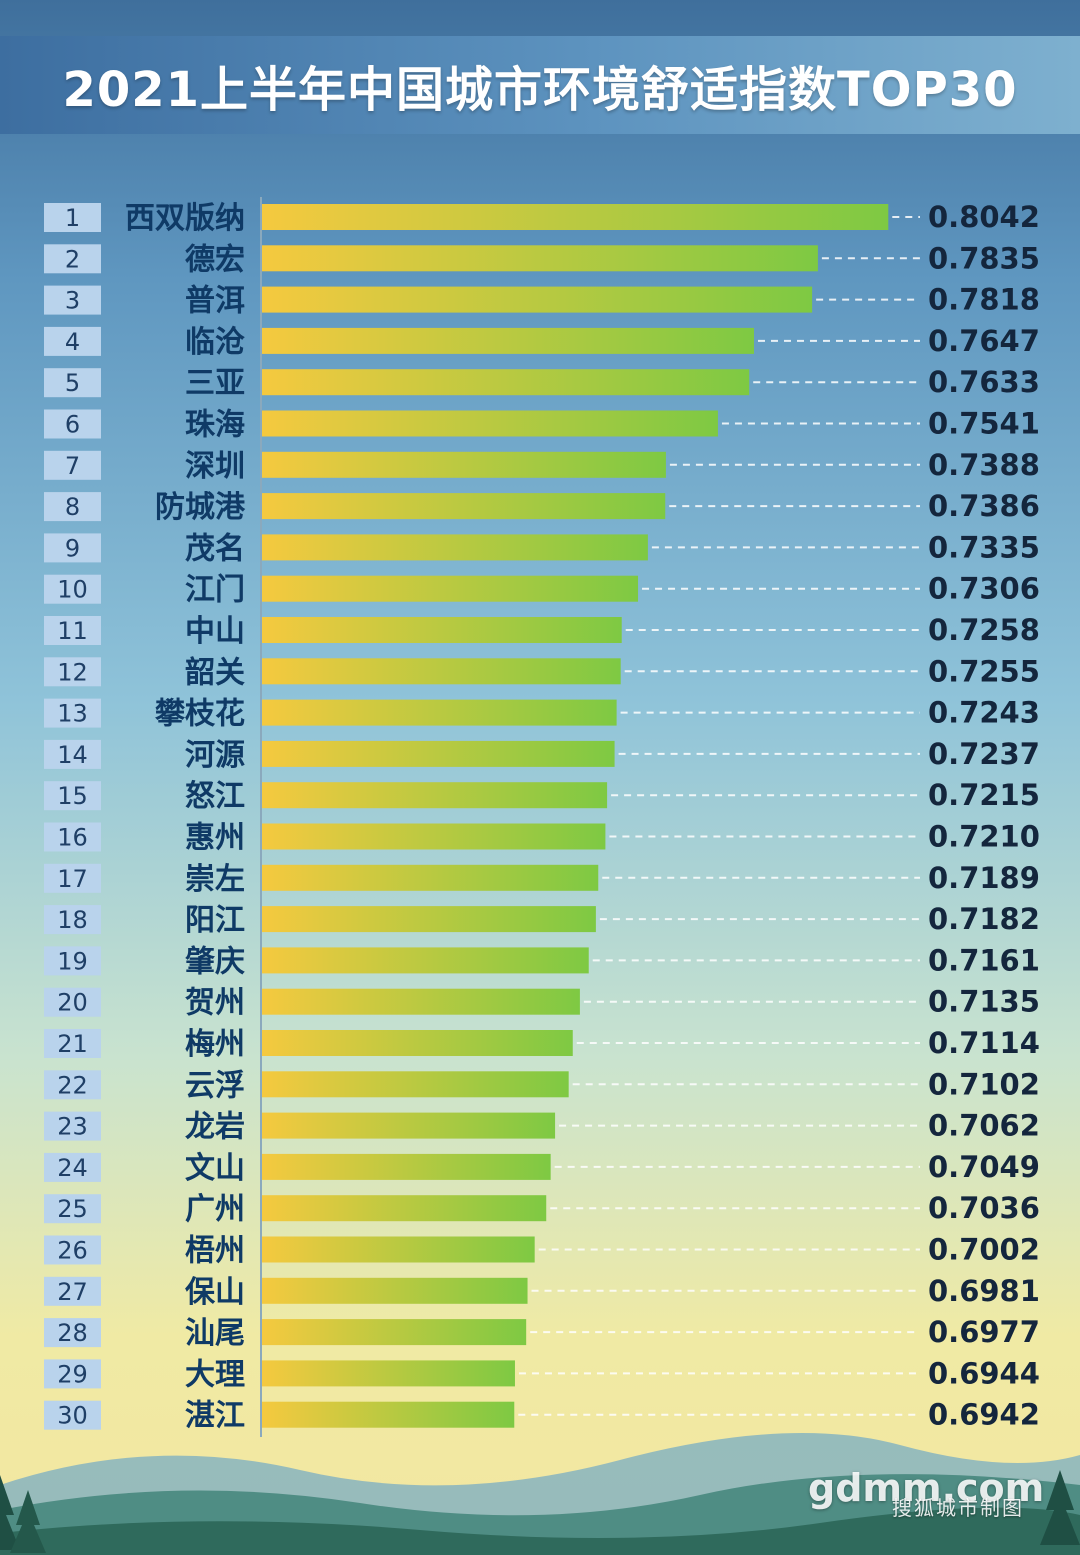 The height and width of the screenshot is (1555, 1080). What do you see at coordinates (984, 878) in the screenshot?
I see `value-label: 0.7189` at bounding box center [984, 878].